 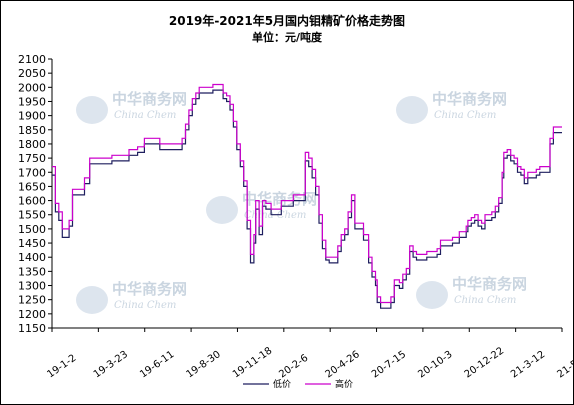 I want to click on y-tick-label: 2050, so click(x=32, y=73).